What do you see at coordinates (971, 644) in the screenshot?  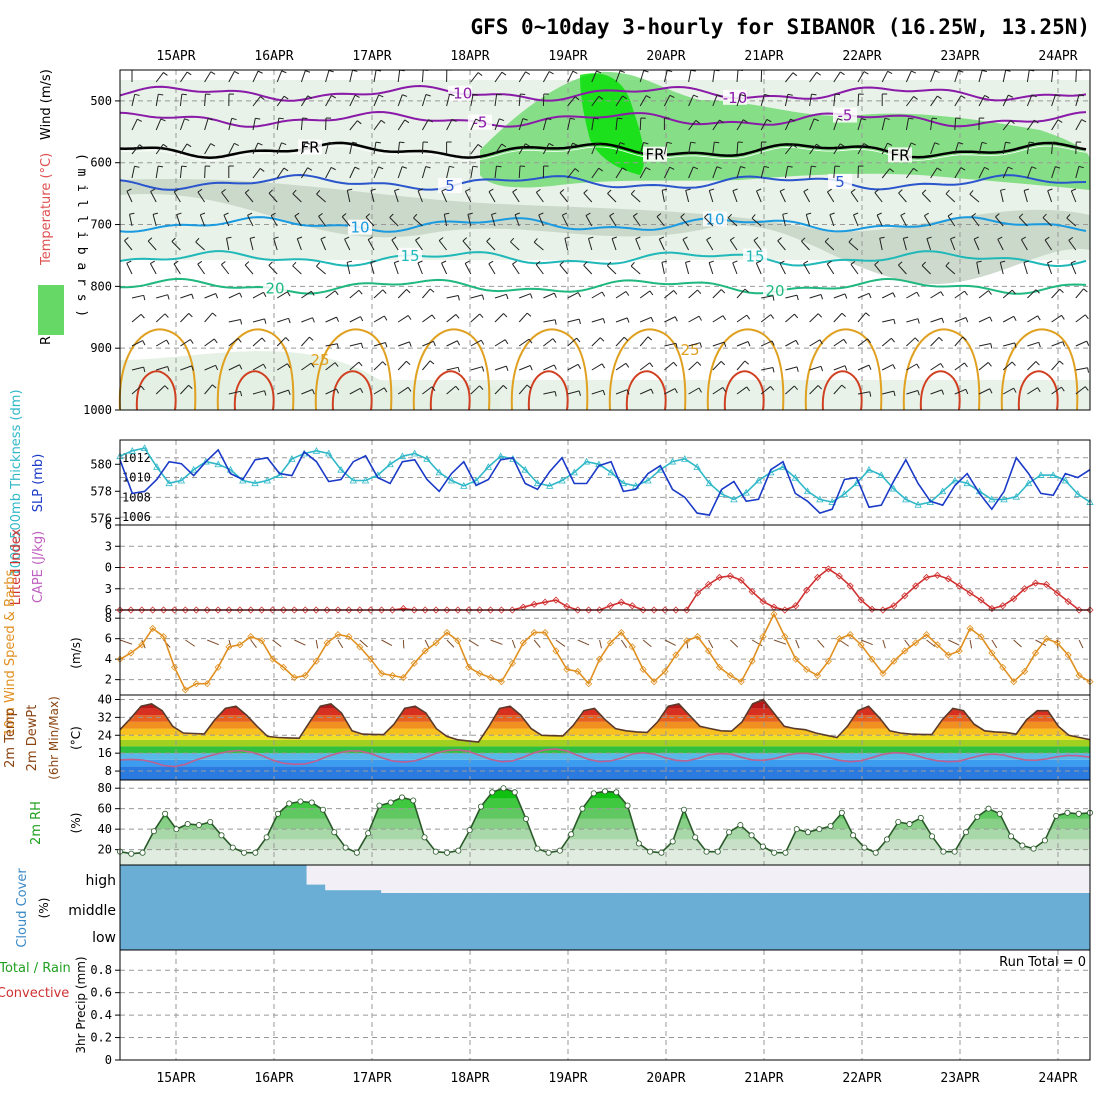 I see `wind-barb-10m` at bounding box center [971, 644].